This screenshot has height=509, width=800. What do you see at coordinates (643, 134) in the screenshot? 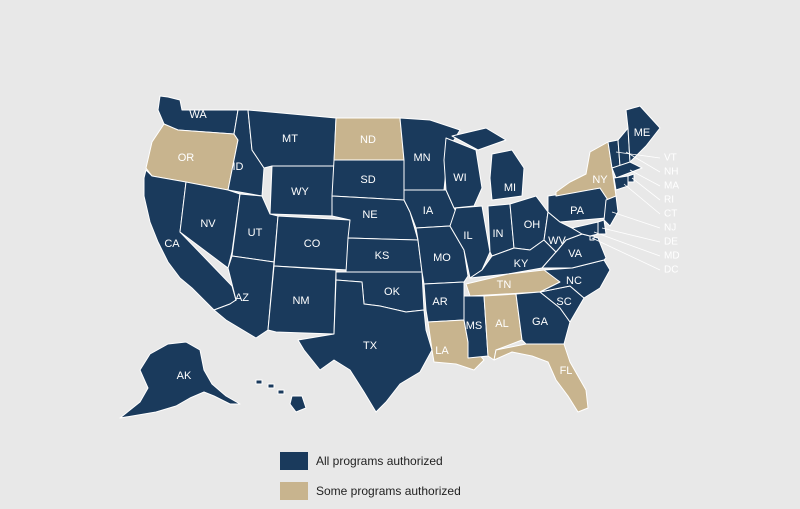
I see `state-me` at bounding box center [643, 134].